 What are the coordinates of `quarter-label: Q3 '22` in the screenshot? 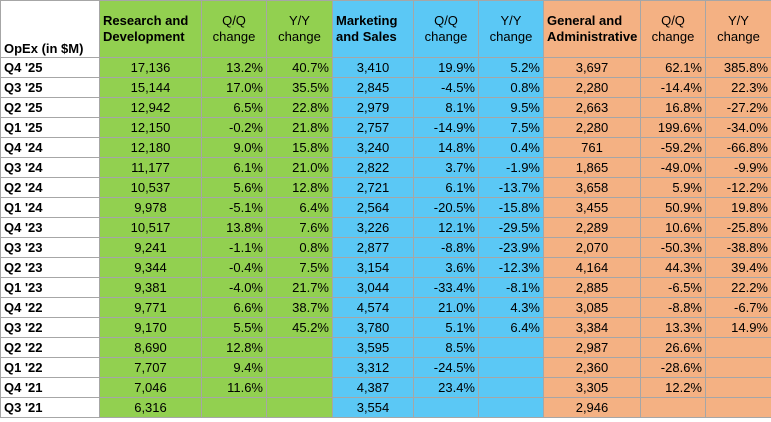 It's located at (50, 327).